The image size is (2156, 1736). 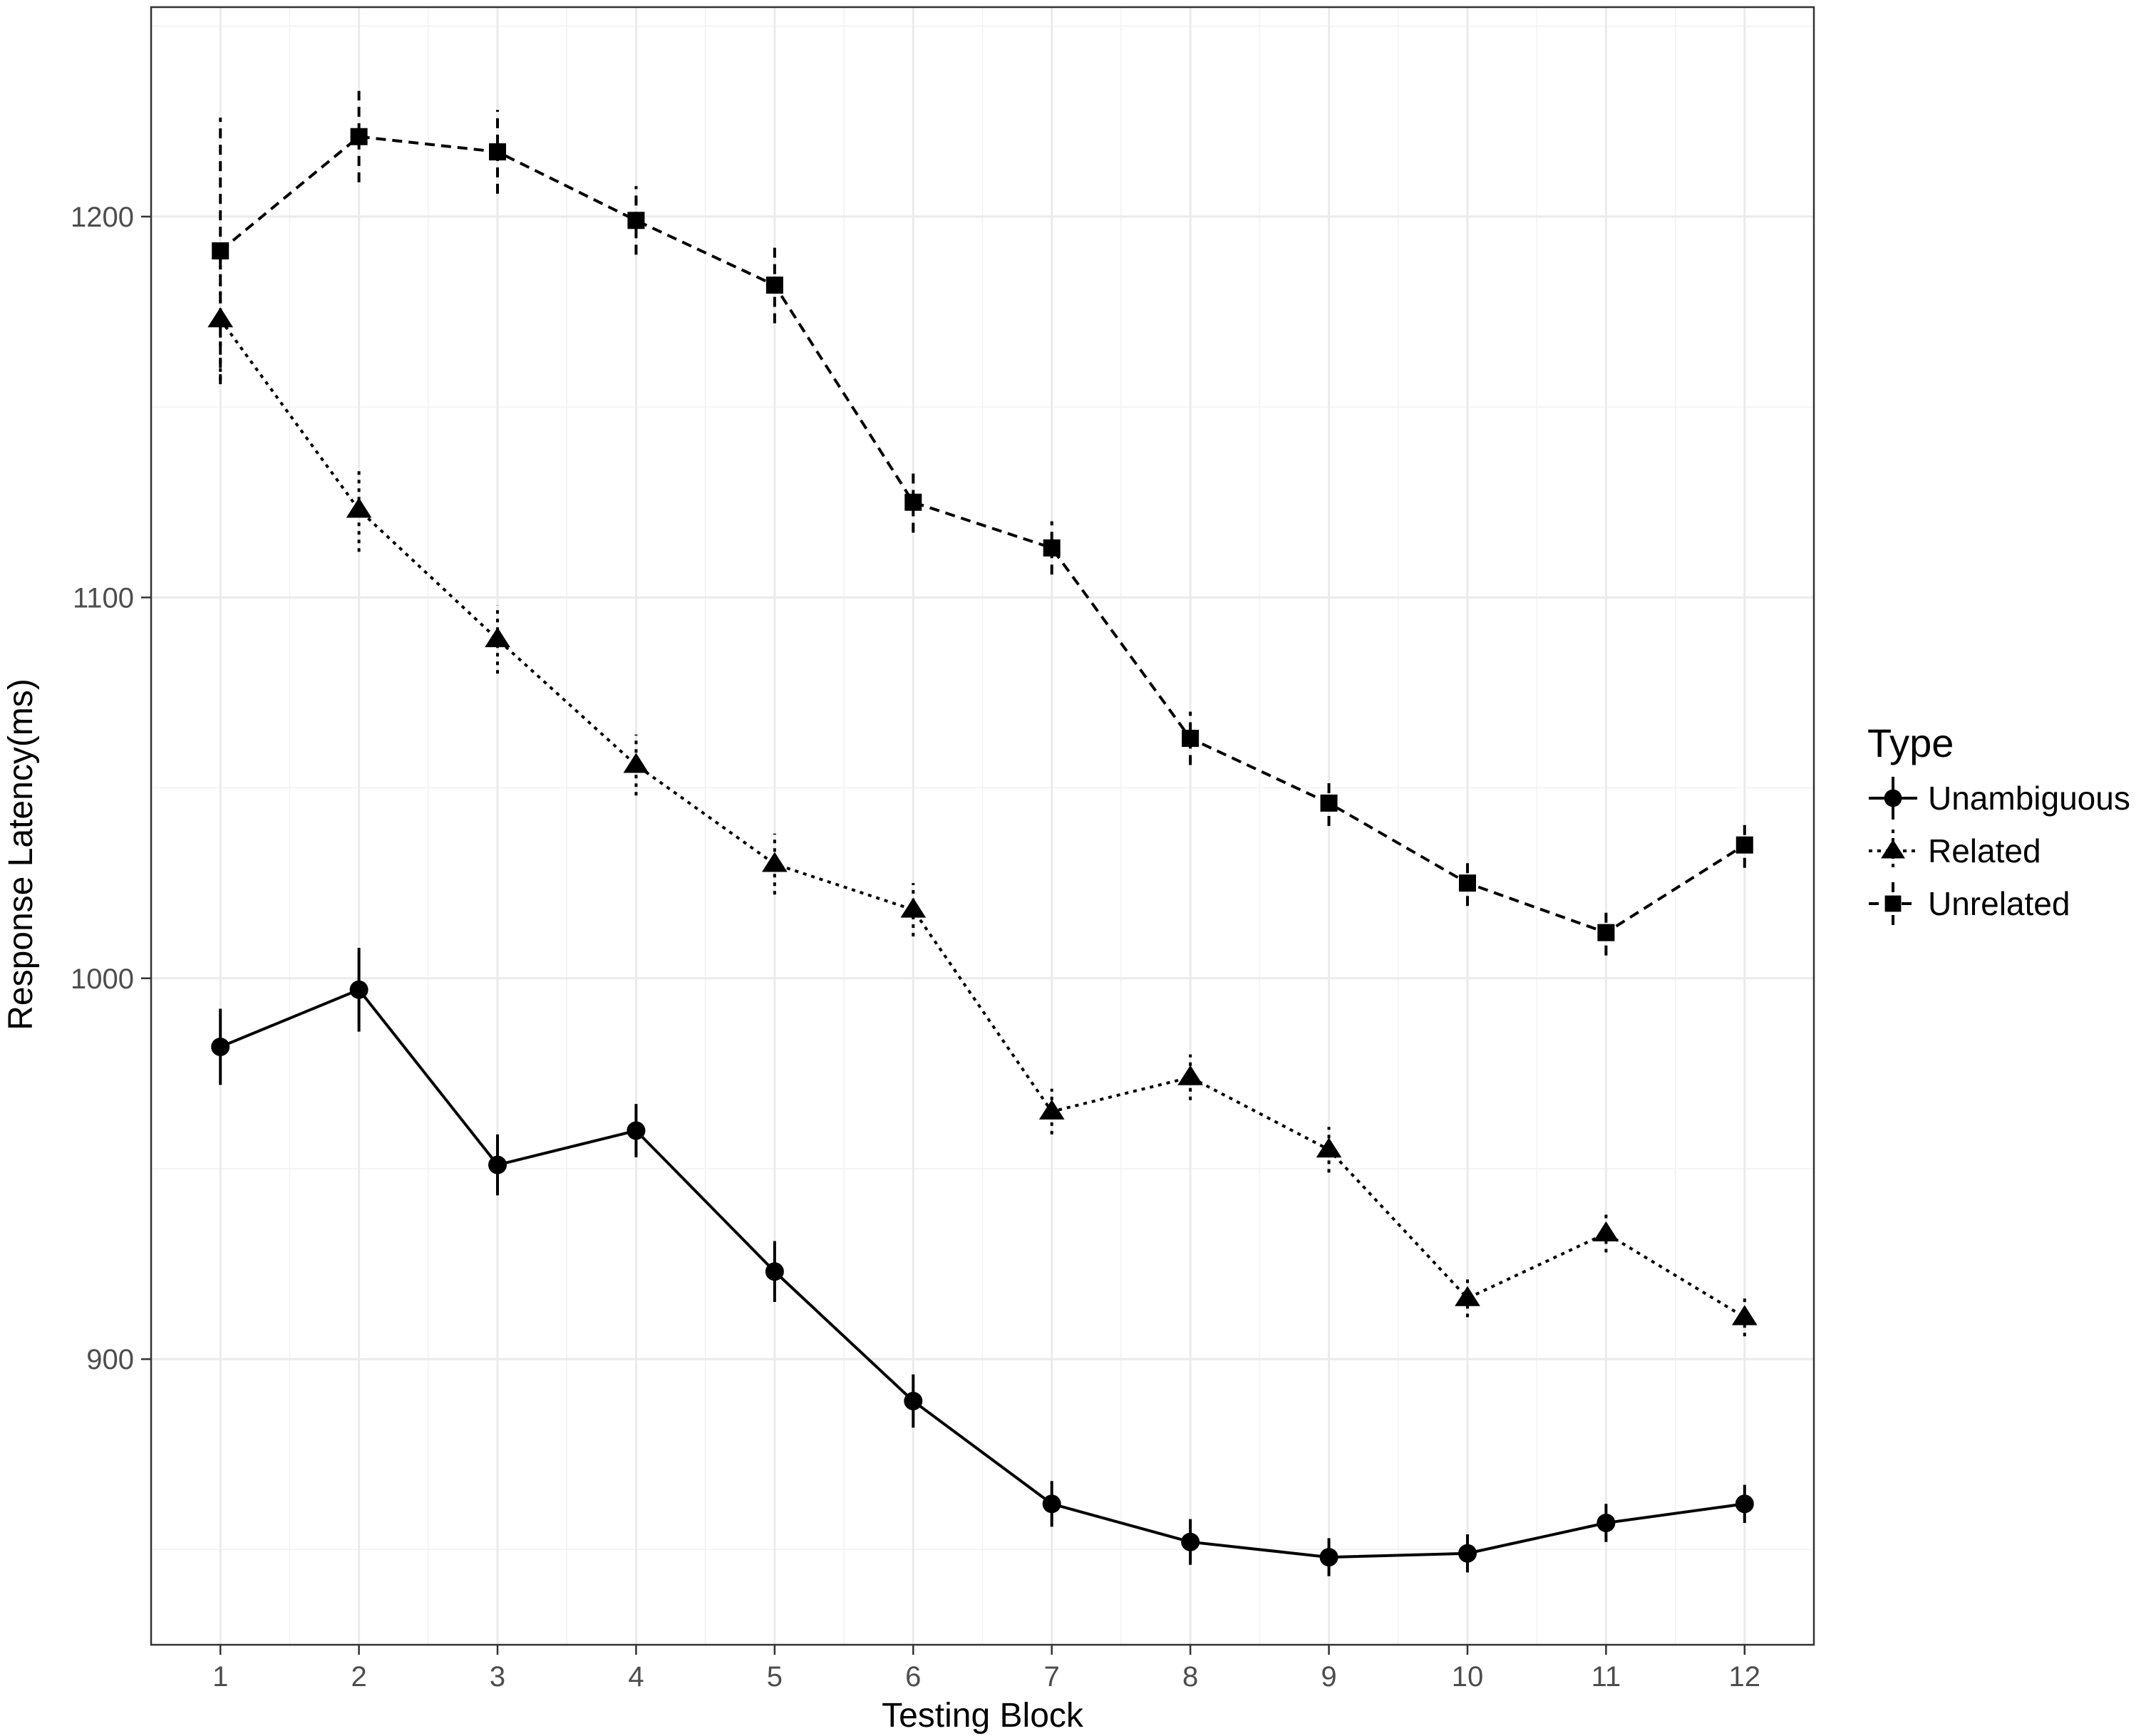 I want to click on y-axis: 900 1000 1100 1200, so click(x=111, y=788).